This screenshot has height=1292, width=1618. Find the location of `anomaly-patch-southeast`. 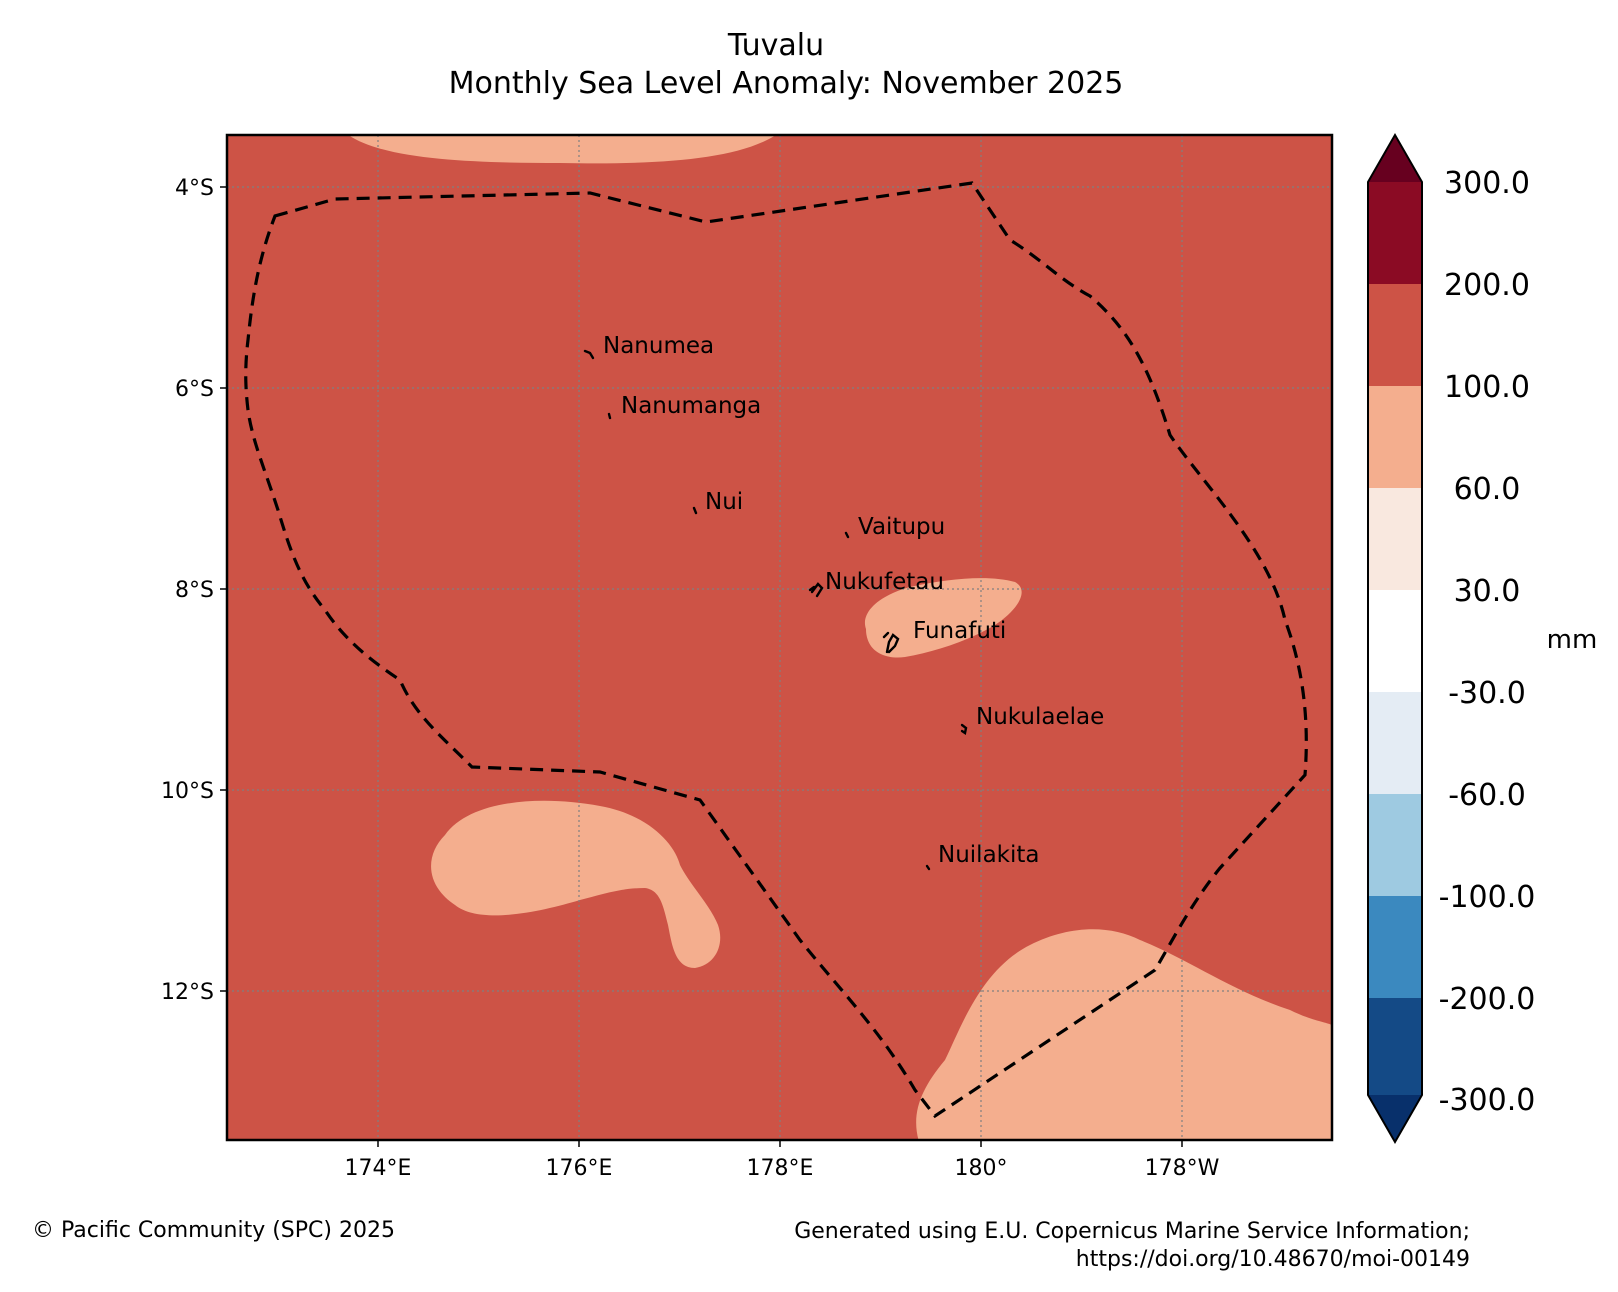

anomaly-patch-southeast is located at coordinates (1124, 1034).